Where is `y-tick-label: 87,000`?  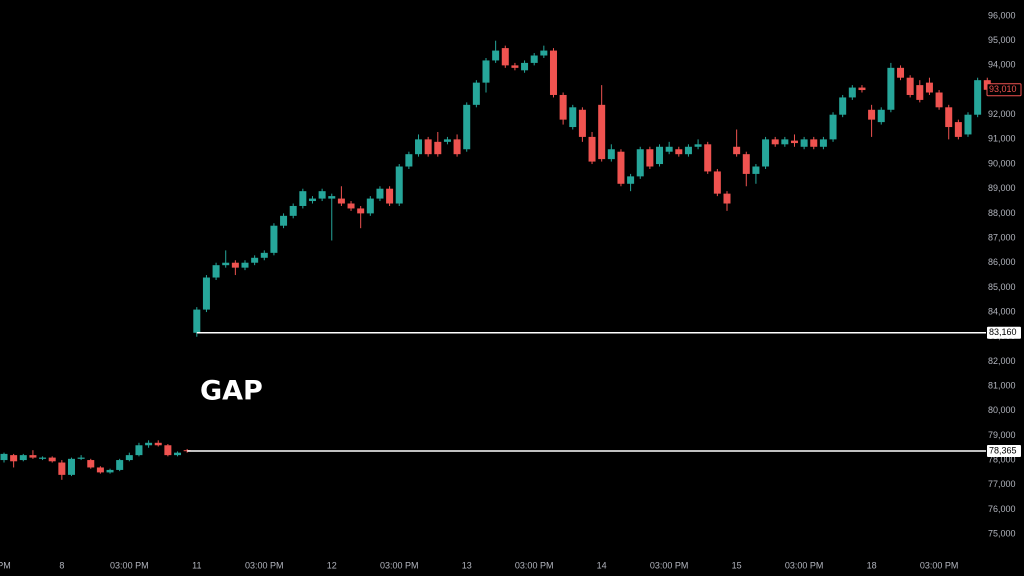
y-tick-label: 87,000 is located at coordinates (1002, 237).